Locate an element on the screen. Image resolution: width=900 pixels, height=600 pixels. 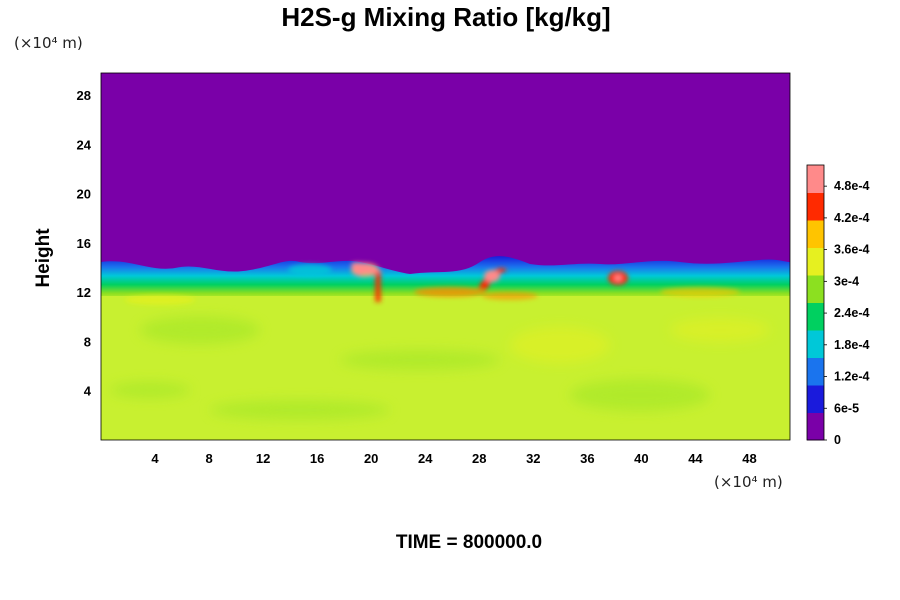
colorbar-label-0: 0 is located at coordinates (837, 440).